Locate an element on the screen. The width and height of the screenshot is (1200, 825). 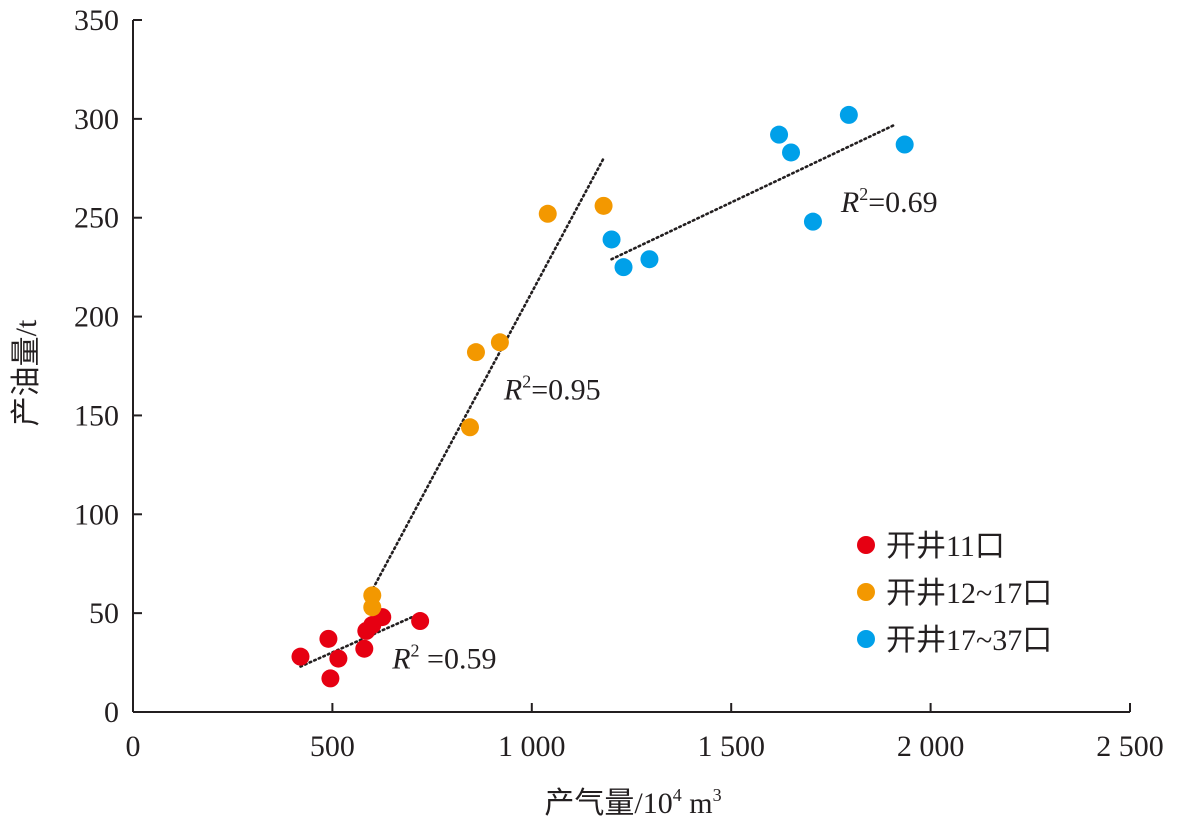
y-tick-label: 100 is located at coordinates (96, 514).